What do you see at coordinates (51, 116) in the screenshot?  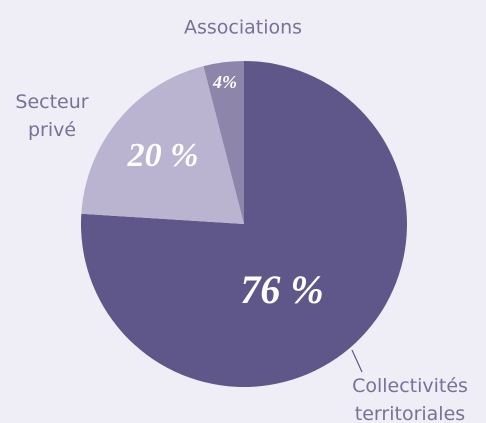 I see `category-label: Secteur privé` at bounding box center [51, 116].